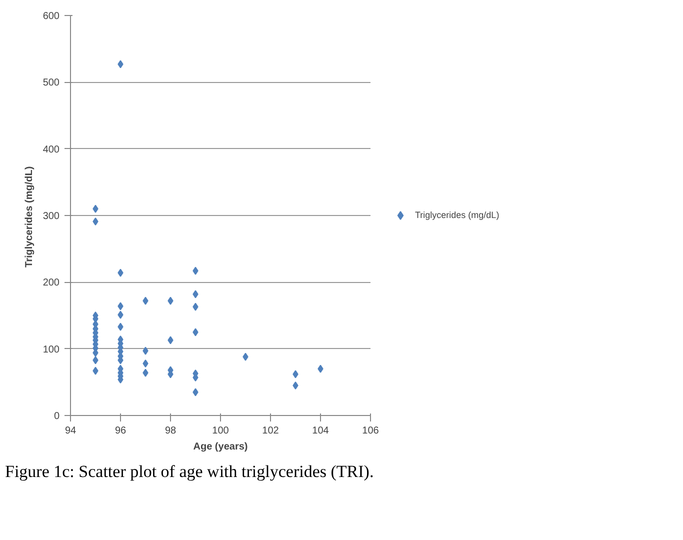 The height and width of the screenshot is (540, 683). Describe the element at coordinates (51, 16) in the screenshot. I see `y-tick-label: 600` at that location.